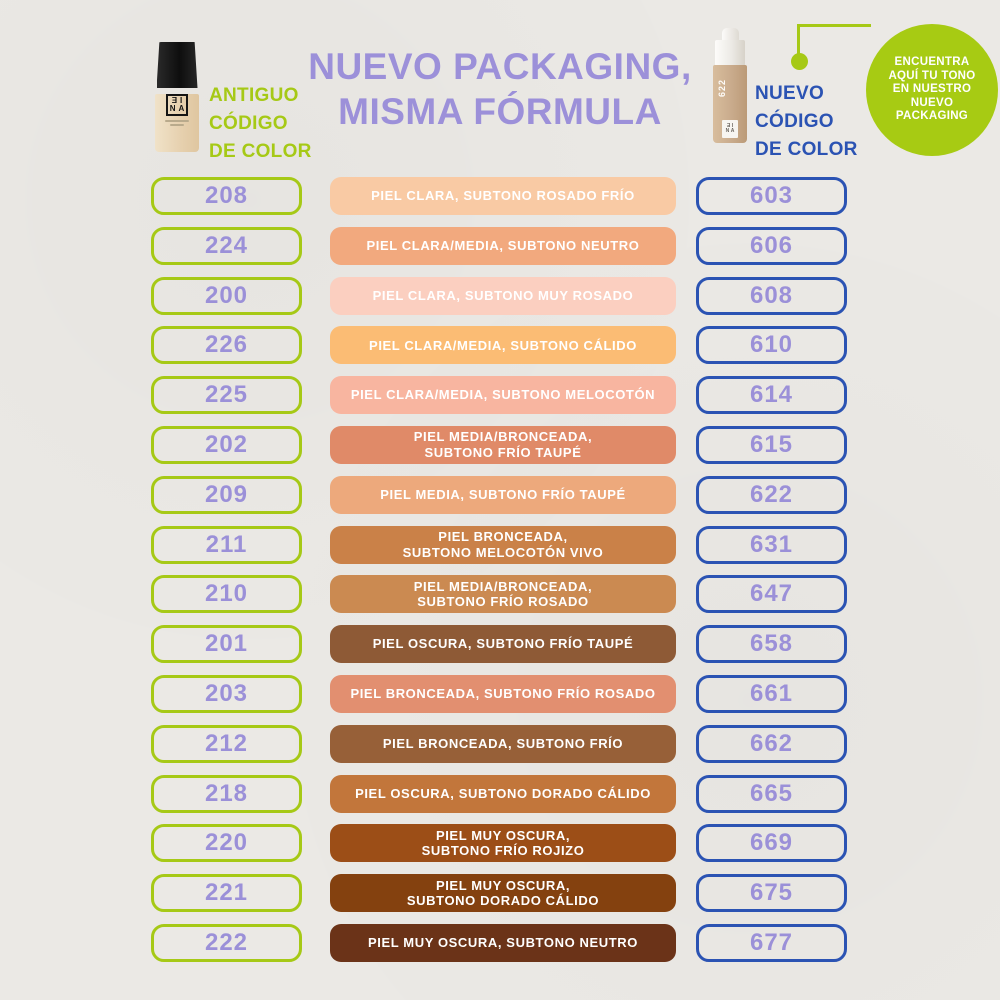 The height and width of the screenshot is (1000, 1000). What do you see at coordinates (932, 102) in the screenshot?
I see `badge-line-4: NUEVO` at bounding box center [932, 102].